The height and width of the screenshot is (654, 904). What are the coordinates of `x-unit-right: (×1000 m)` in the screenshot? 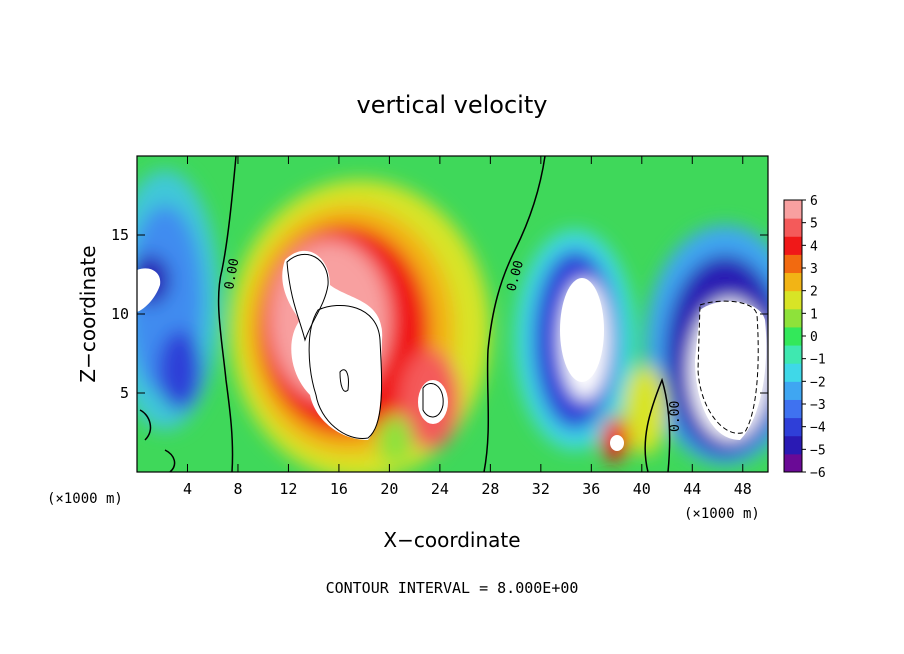 It's located at (722, 514).